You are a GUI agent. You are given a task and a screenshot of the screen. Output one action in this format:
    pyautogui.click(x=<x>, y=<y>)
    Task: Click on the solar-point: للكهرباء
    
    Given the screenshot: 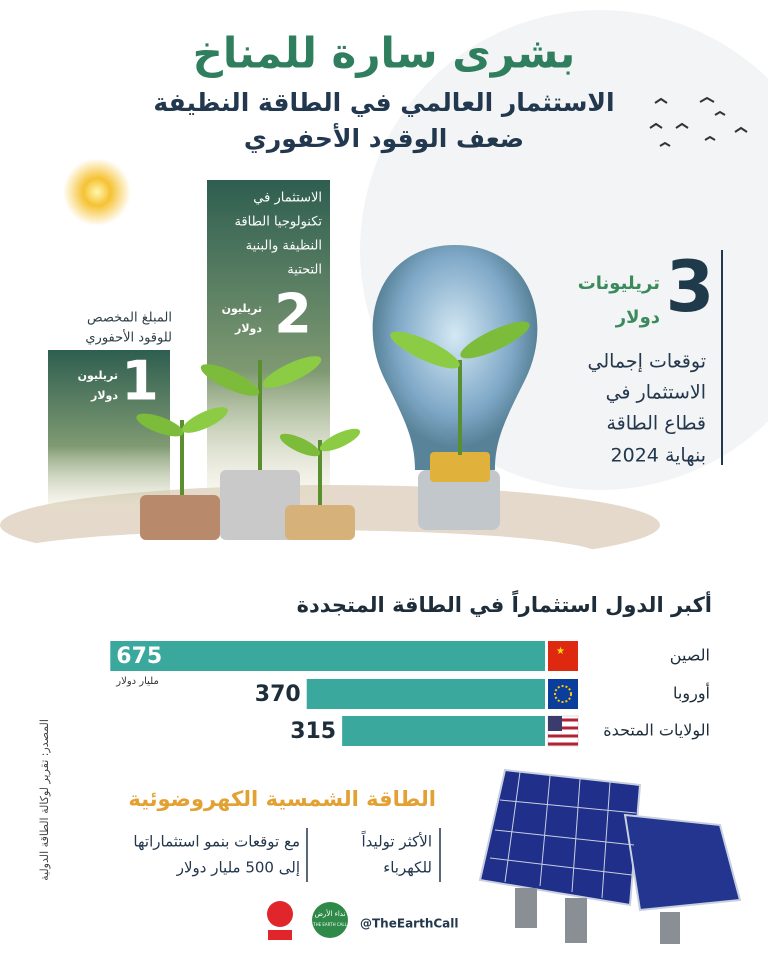 What is the action you would take?
    pyautogui.click(x=407, y=868)
    